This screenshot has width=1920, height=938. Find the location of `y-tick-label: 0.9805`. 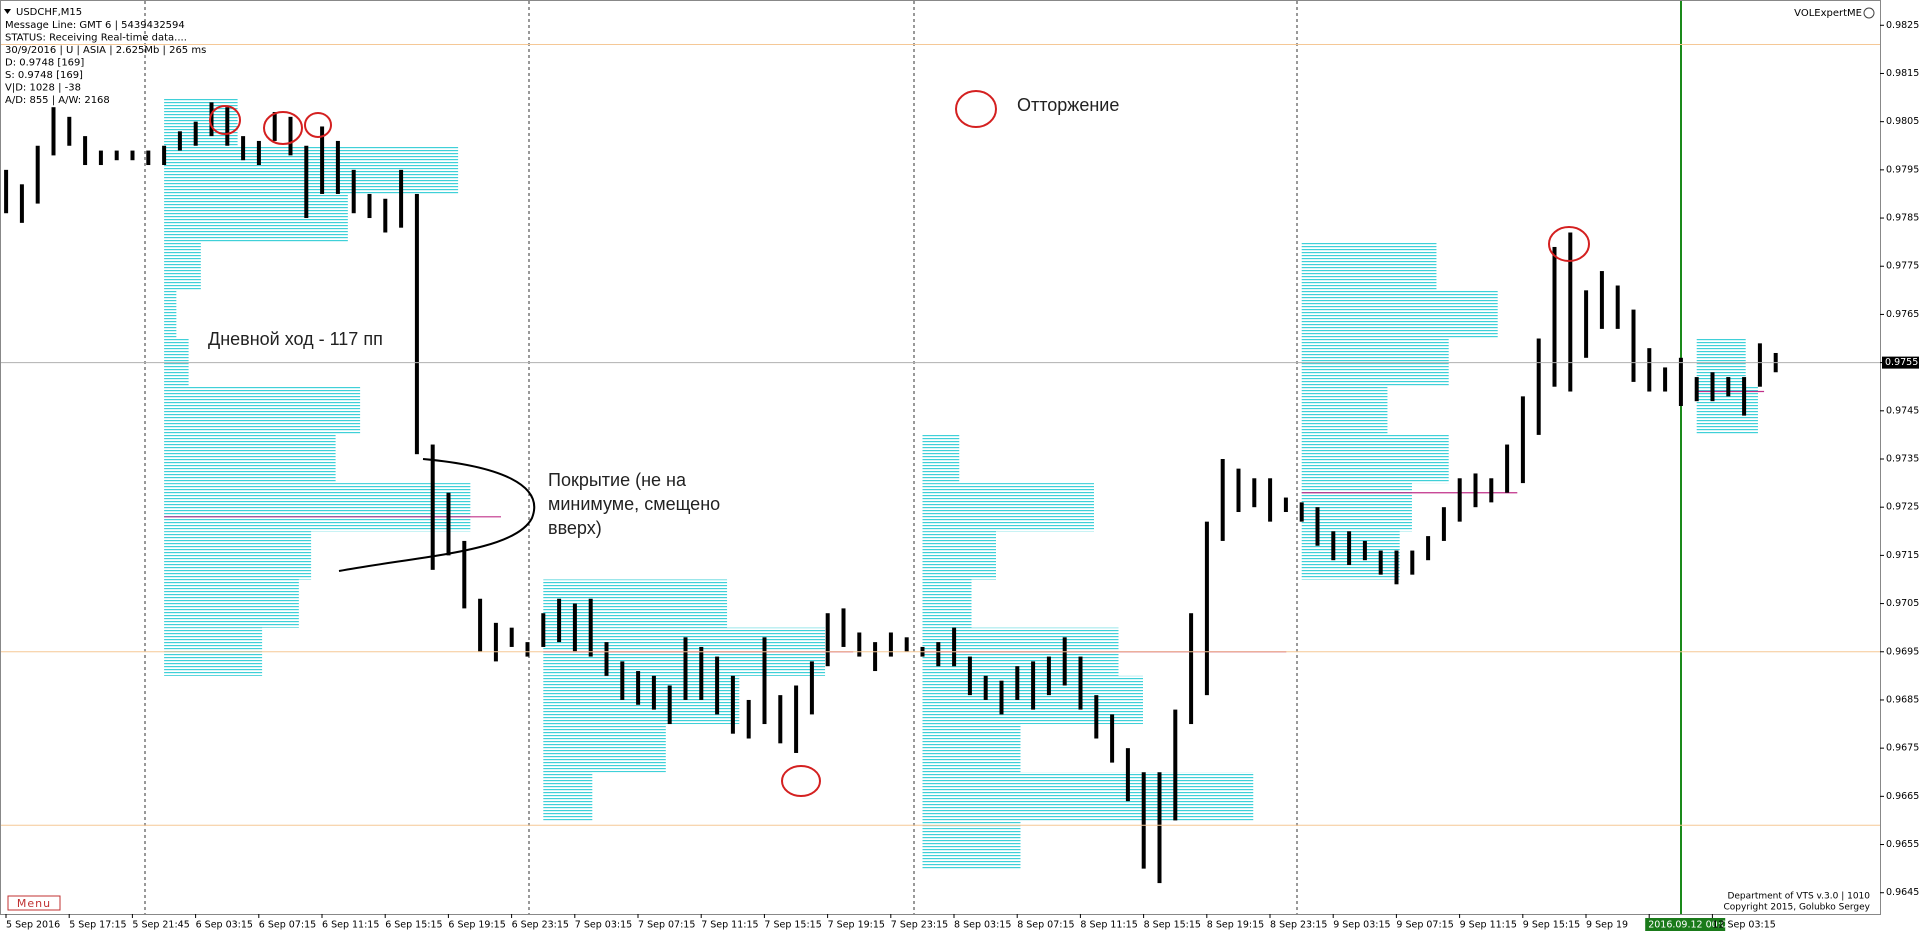

y-tick-label: 0.9805 is located at coordinates (1902, 121).